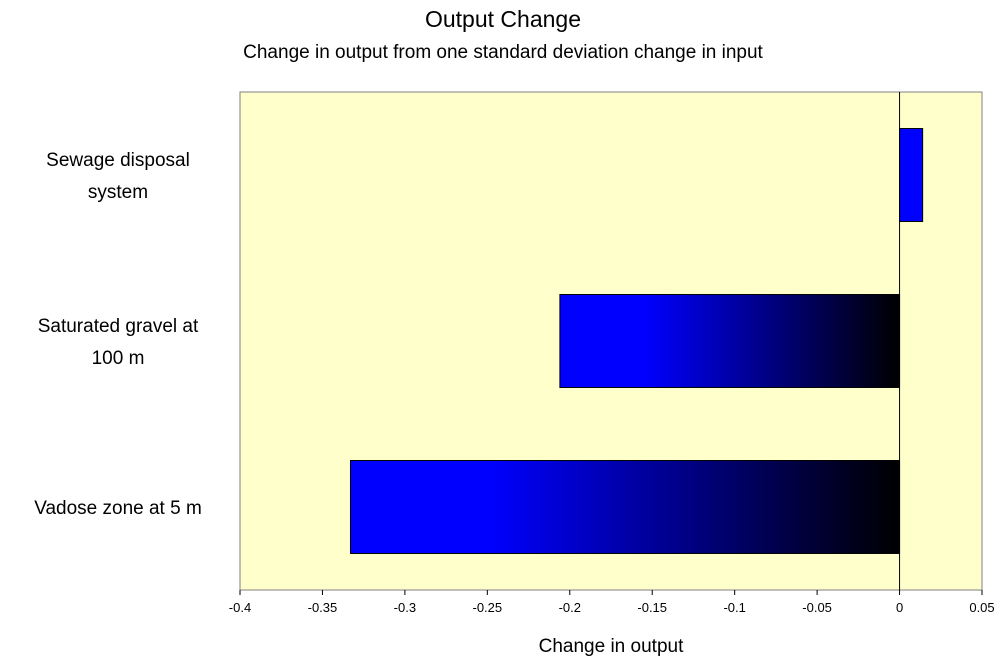  What do you see at coordinates (570, 607) in the screenshot?
I see `x-tick-label-5: -0.2` at bounding box center [570, 607].